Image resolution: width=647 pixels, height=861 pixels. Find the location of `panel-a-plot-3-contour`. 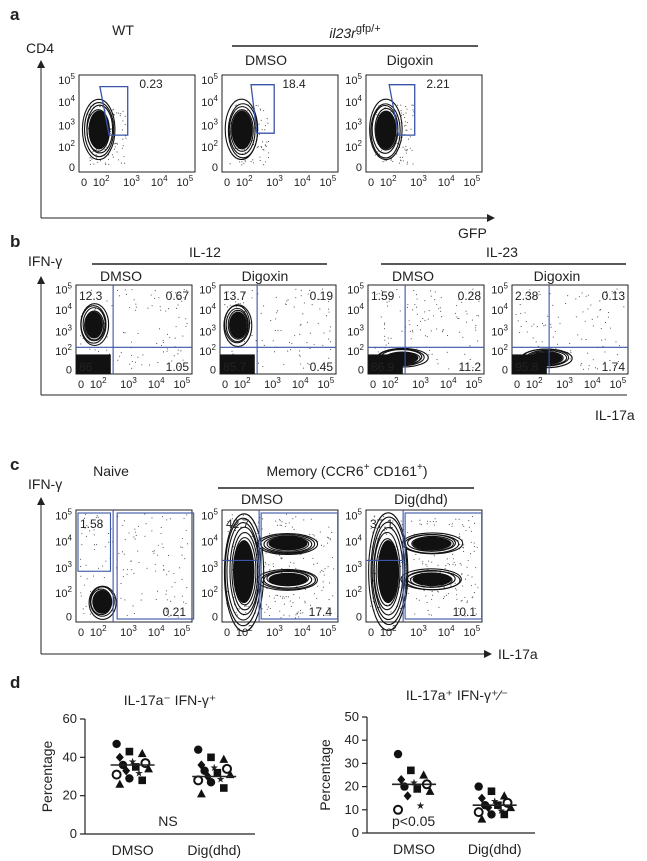

panel-a-plot-3-contour is located at coordinates (385, 131).